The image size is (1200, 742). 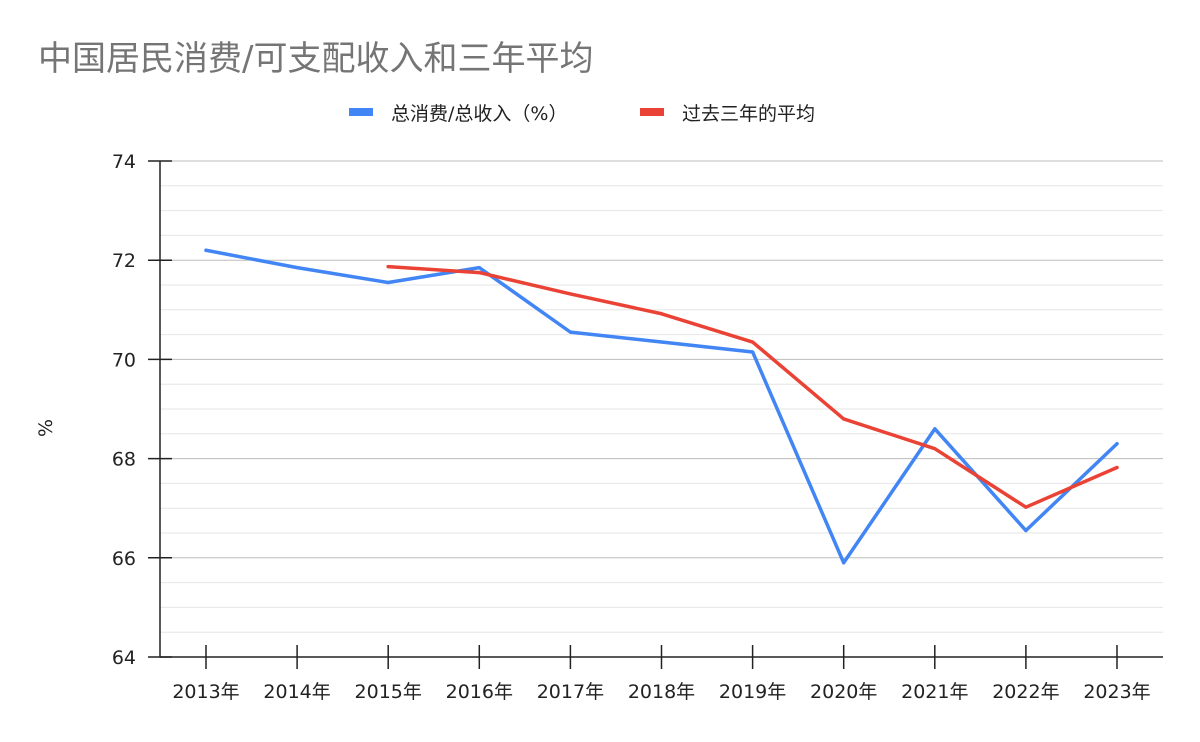 I want to click on y-tick-label: 66, so click(x=124, y=559).